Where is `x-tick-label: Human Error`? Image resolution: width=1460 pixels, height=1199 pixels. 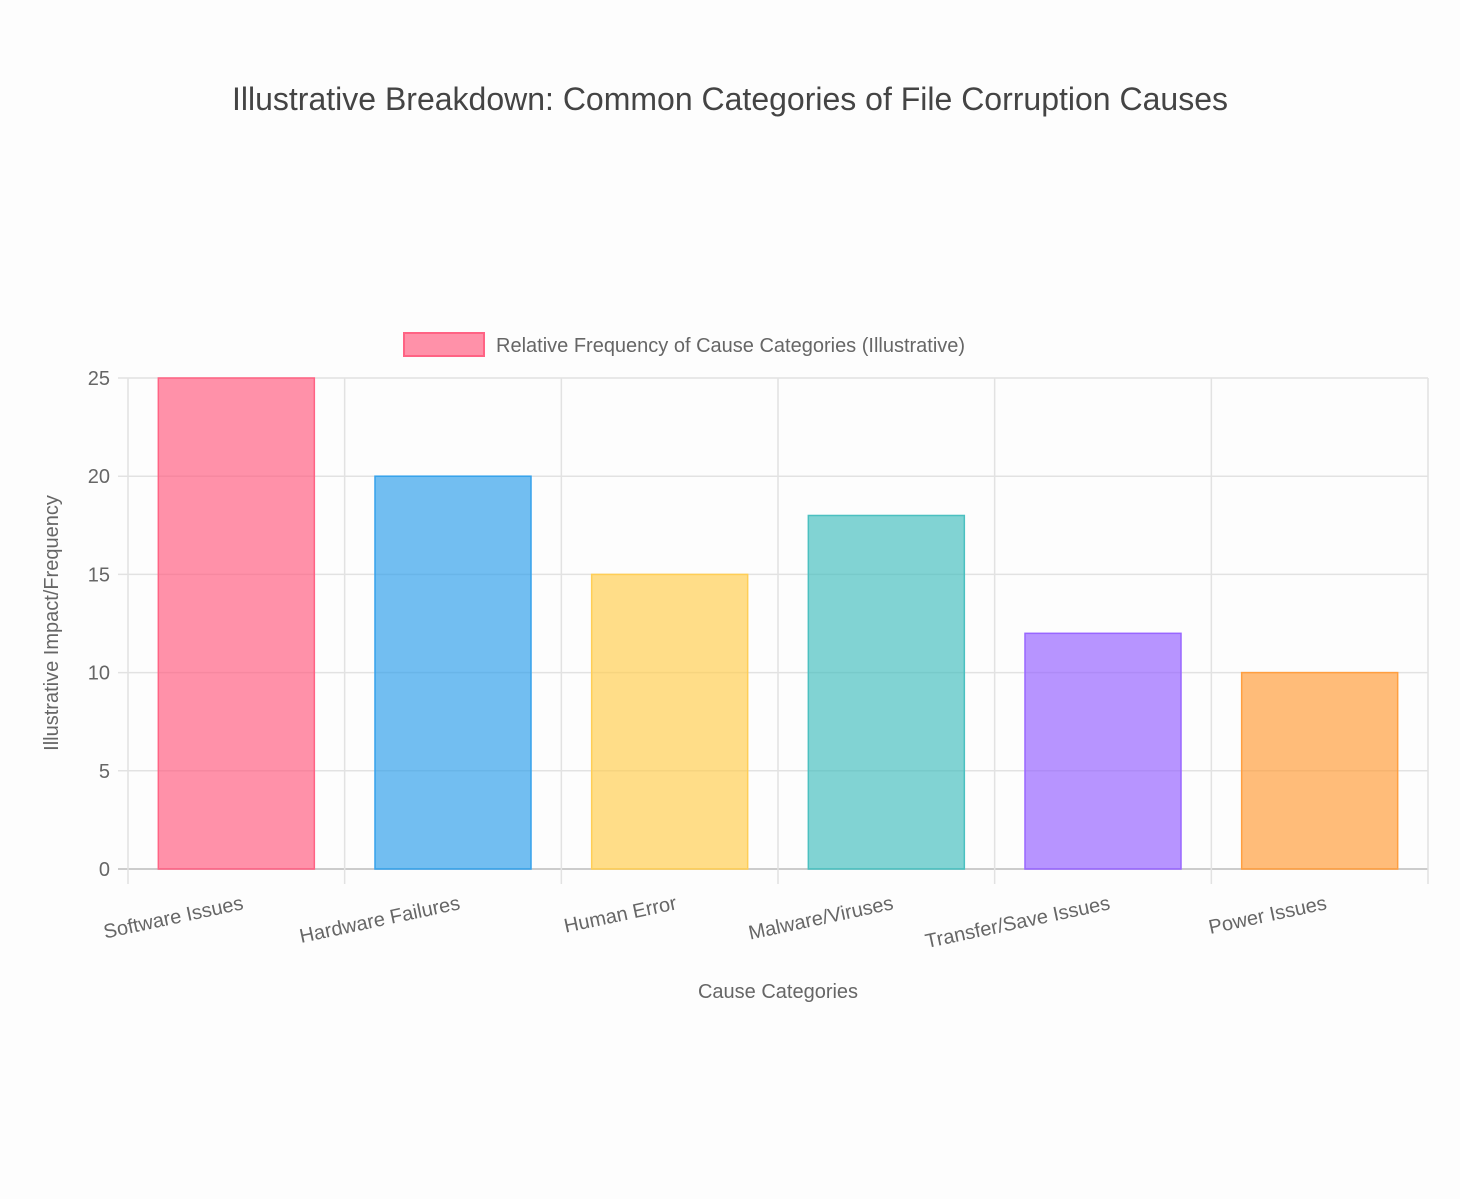
x-tick-label: Human Error is located at coordinates (620, 914).